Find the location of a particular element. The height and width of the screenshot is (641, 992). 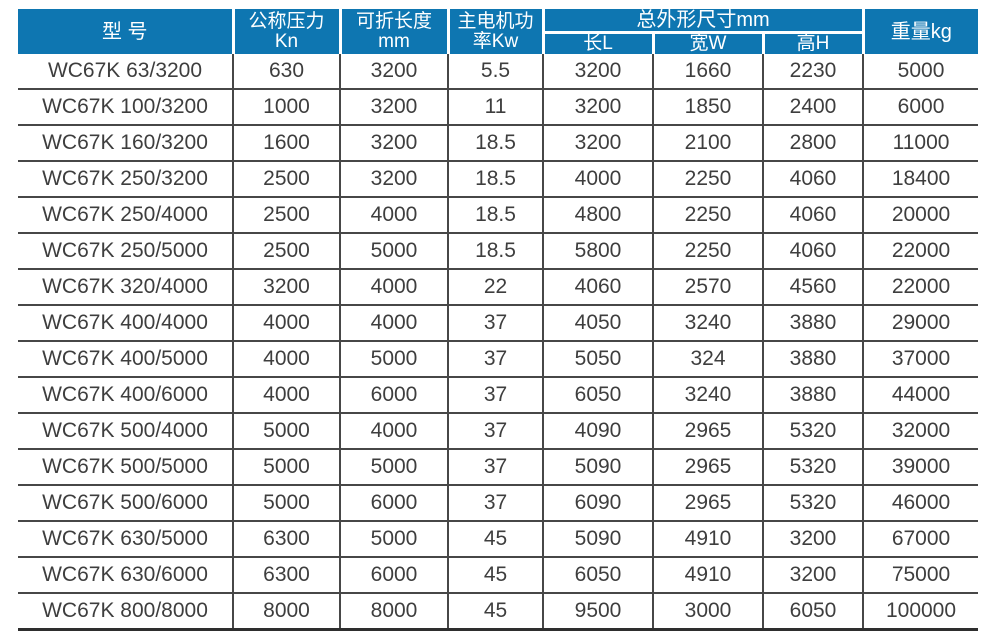

cell-dim_w: 2100 is located at coordinates (707, 143).